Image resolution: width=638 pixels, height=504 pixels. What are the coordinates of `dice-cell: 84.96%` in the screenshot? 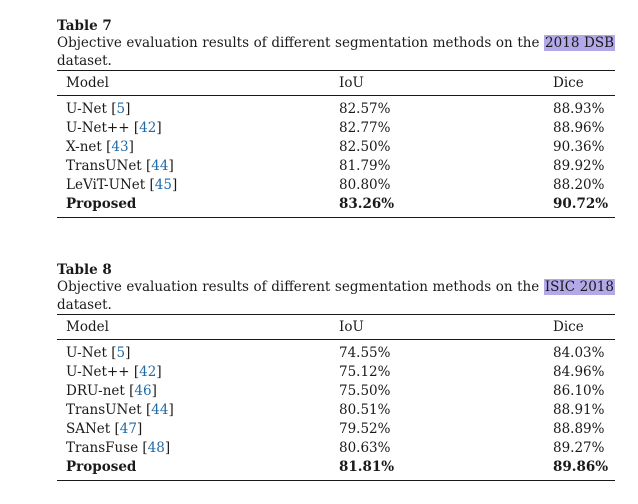 It's located at (579, 372).